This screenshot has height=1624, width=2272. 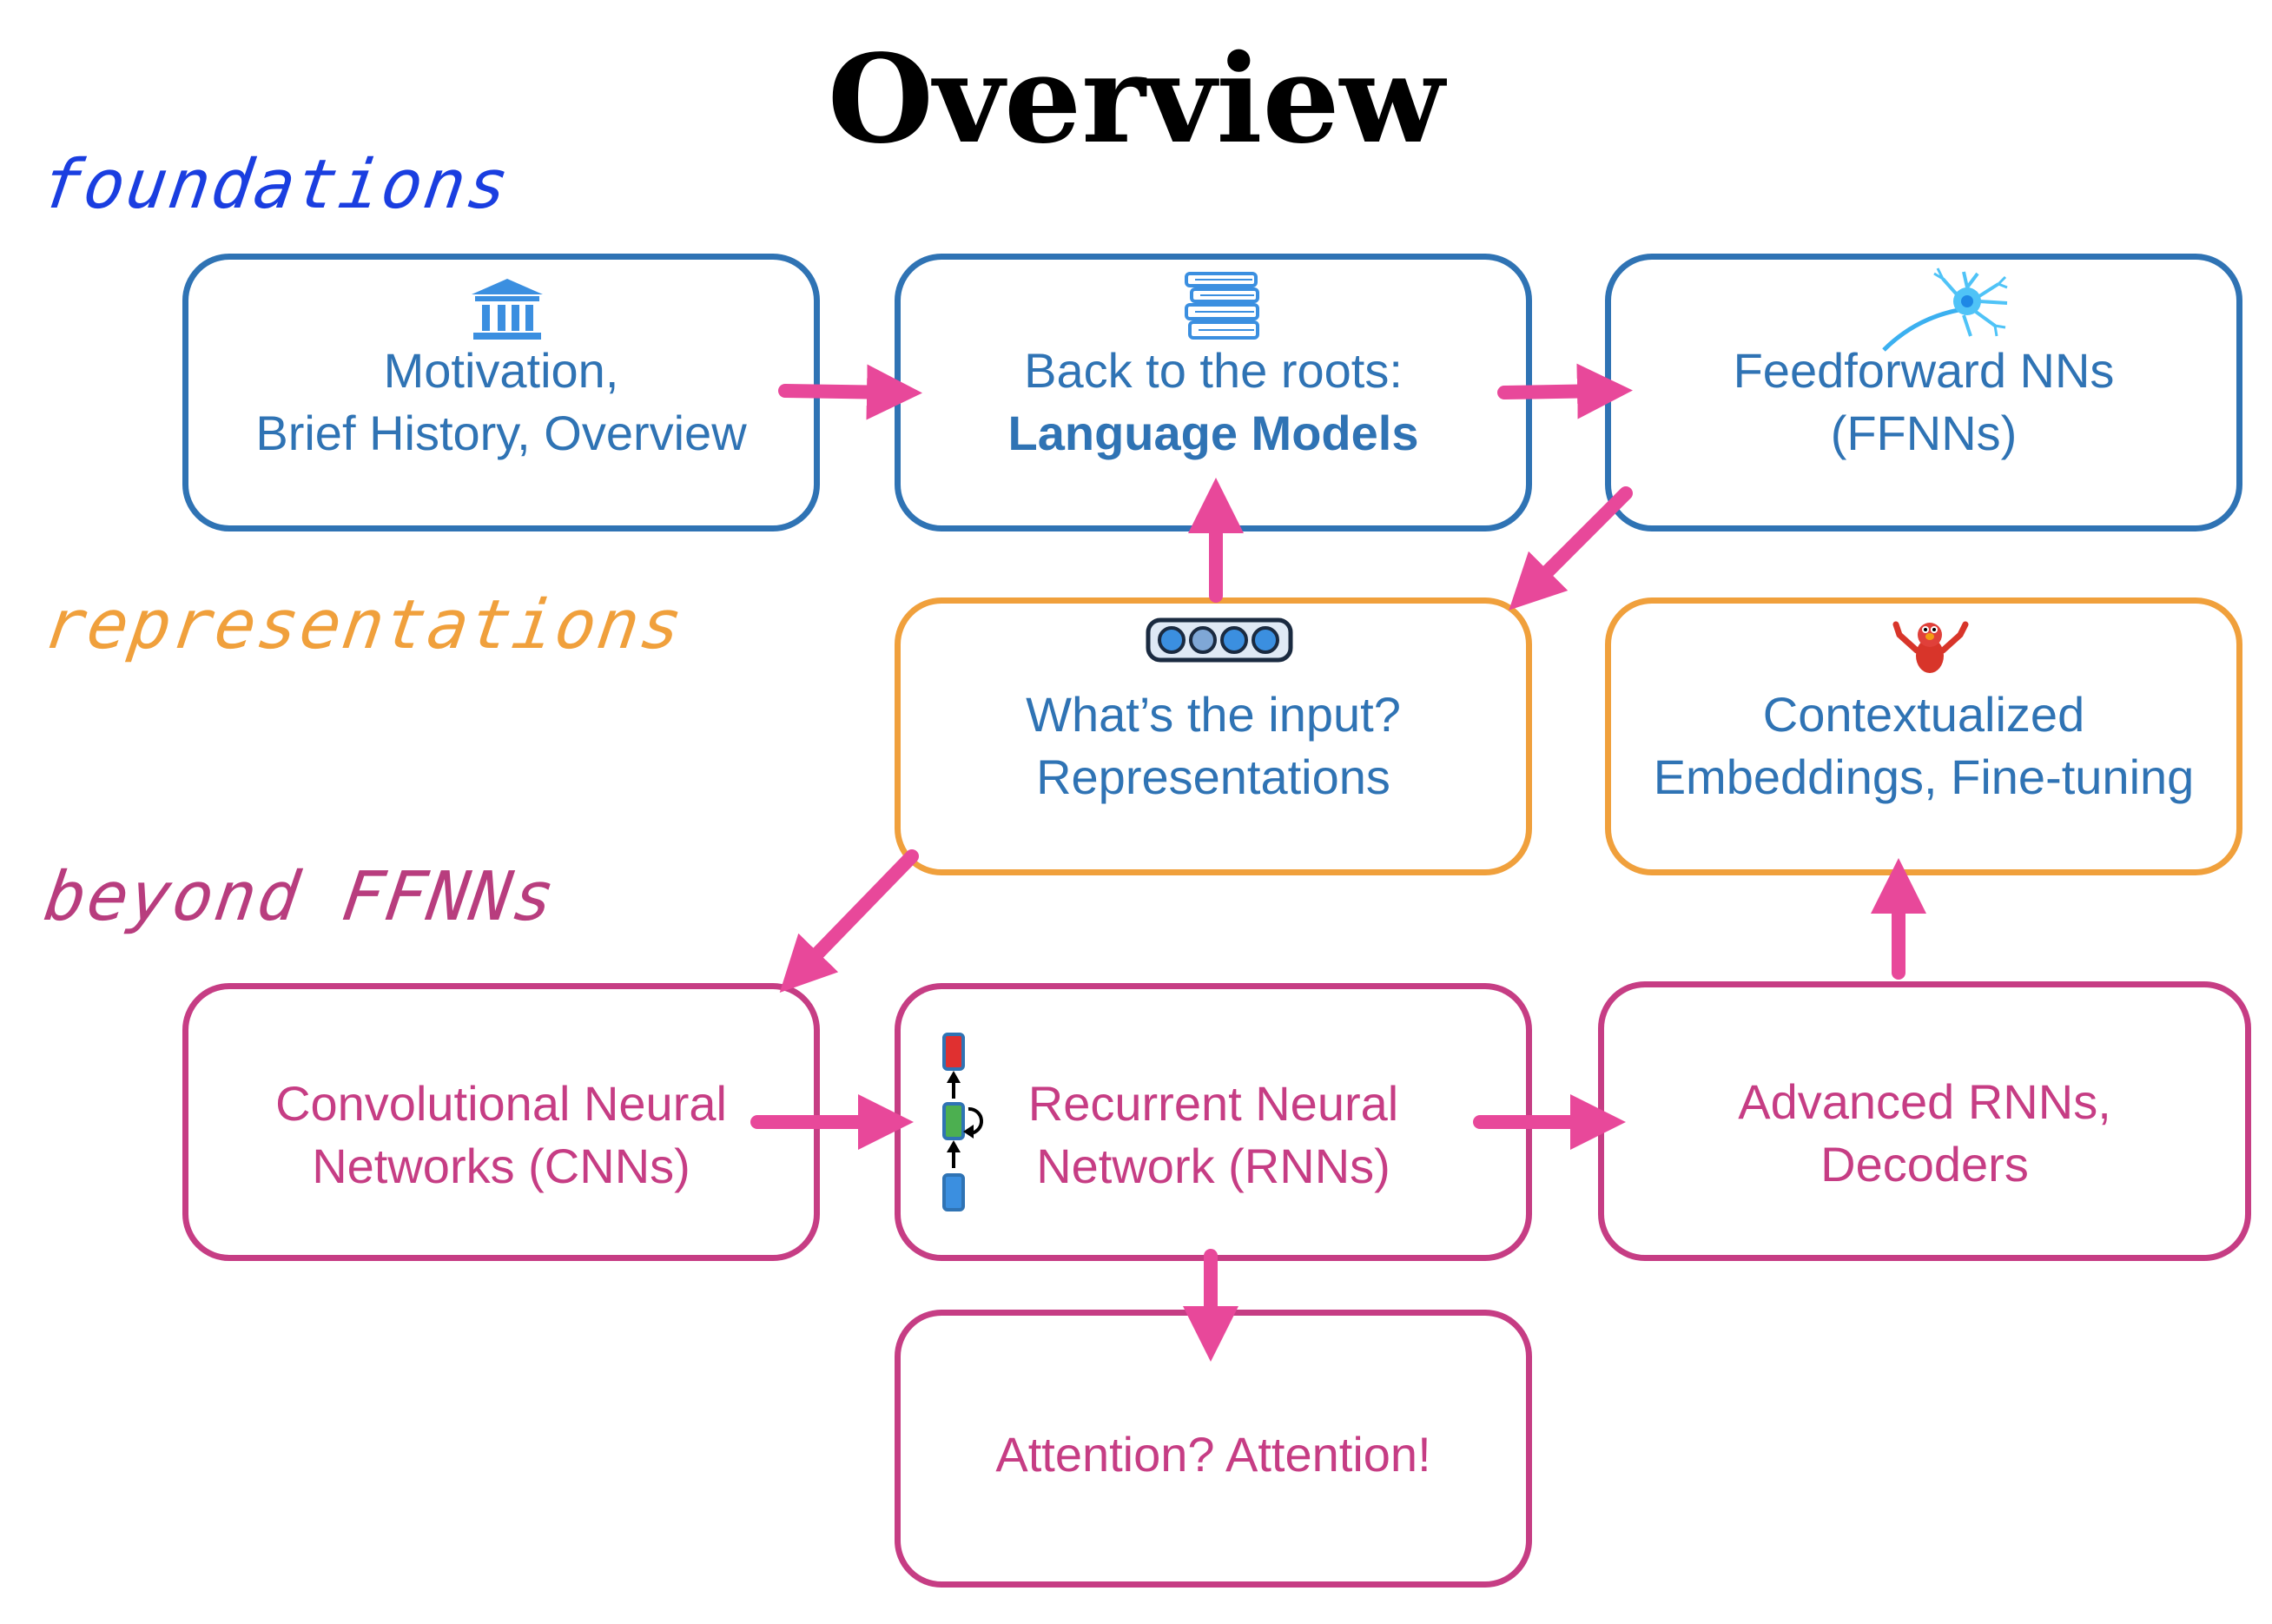 I want to click on motivation-line1: Motivation,, so click(x=501, y=370).